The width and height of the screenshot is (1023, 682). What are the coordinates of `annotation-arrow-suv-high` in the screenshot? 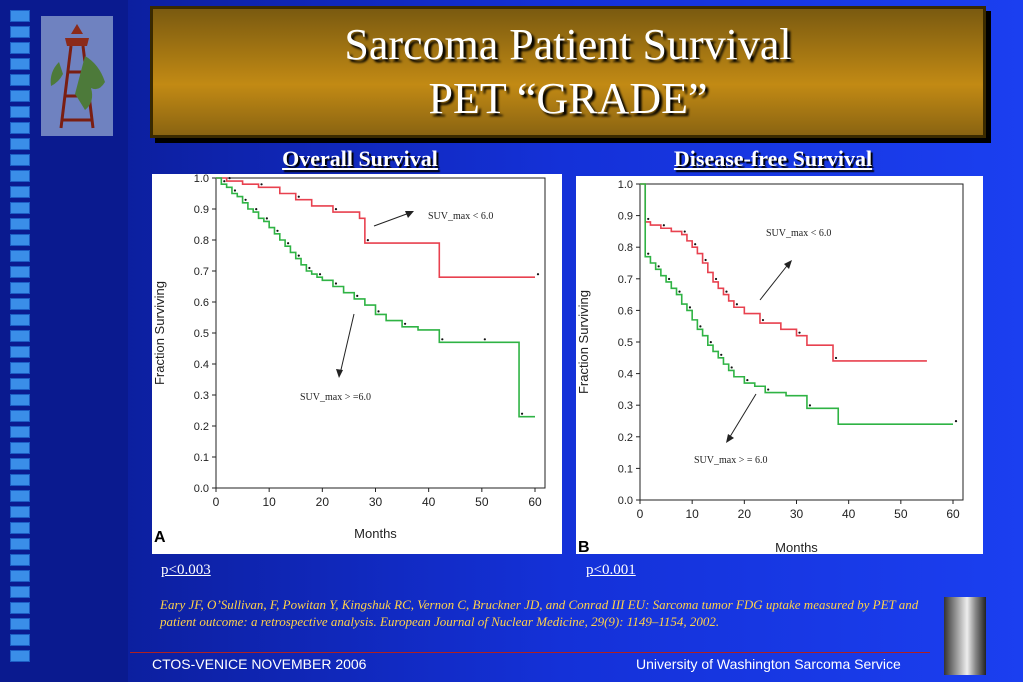 It's located at (742, 417).